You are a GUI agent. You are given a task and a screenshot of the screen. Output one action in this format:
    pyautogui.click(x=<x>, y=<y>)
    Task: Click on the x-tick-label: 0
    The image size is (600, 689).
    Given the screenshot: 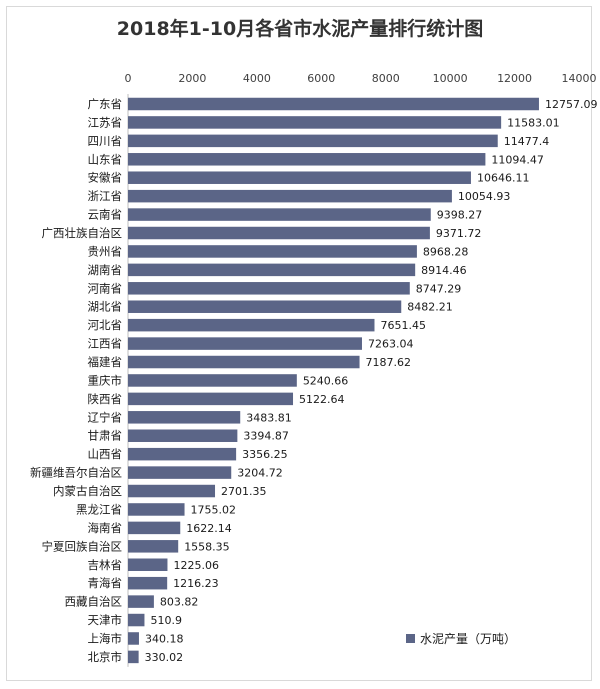 What is the action you would take?
    pyautogui.click(x=128, y=78)
    